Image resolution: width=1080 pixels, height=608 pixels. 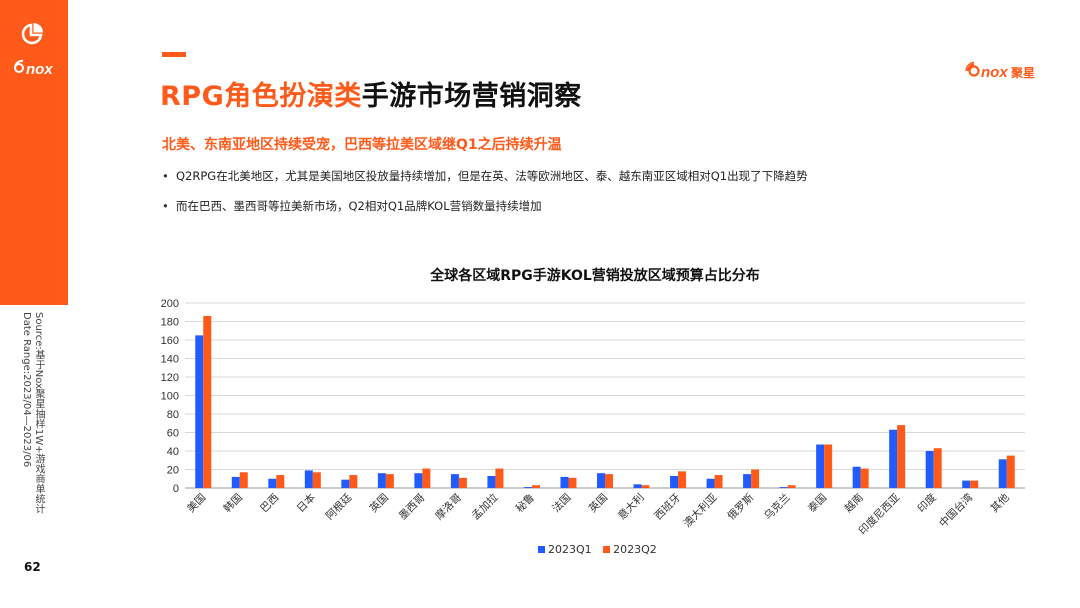 I want to click on x-tick-label: 日本, so click(x=306, y=503).